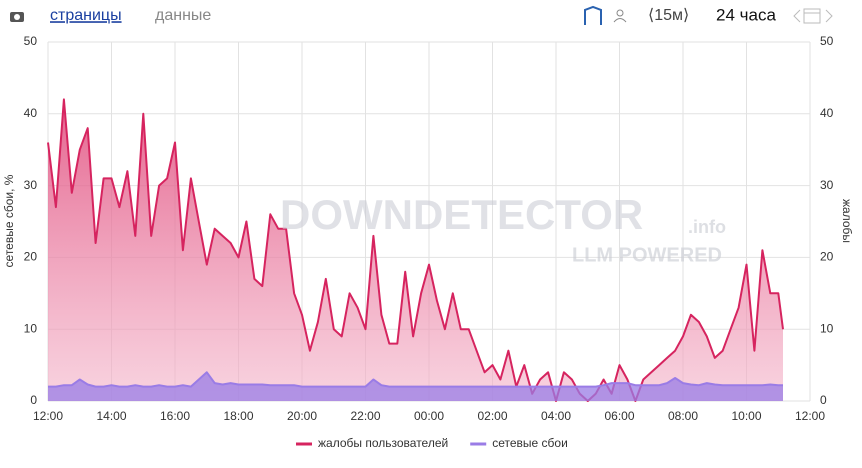 The height and width of the screenshot is (468, 862). I want to click on calendar-icon, so click(813, 16).